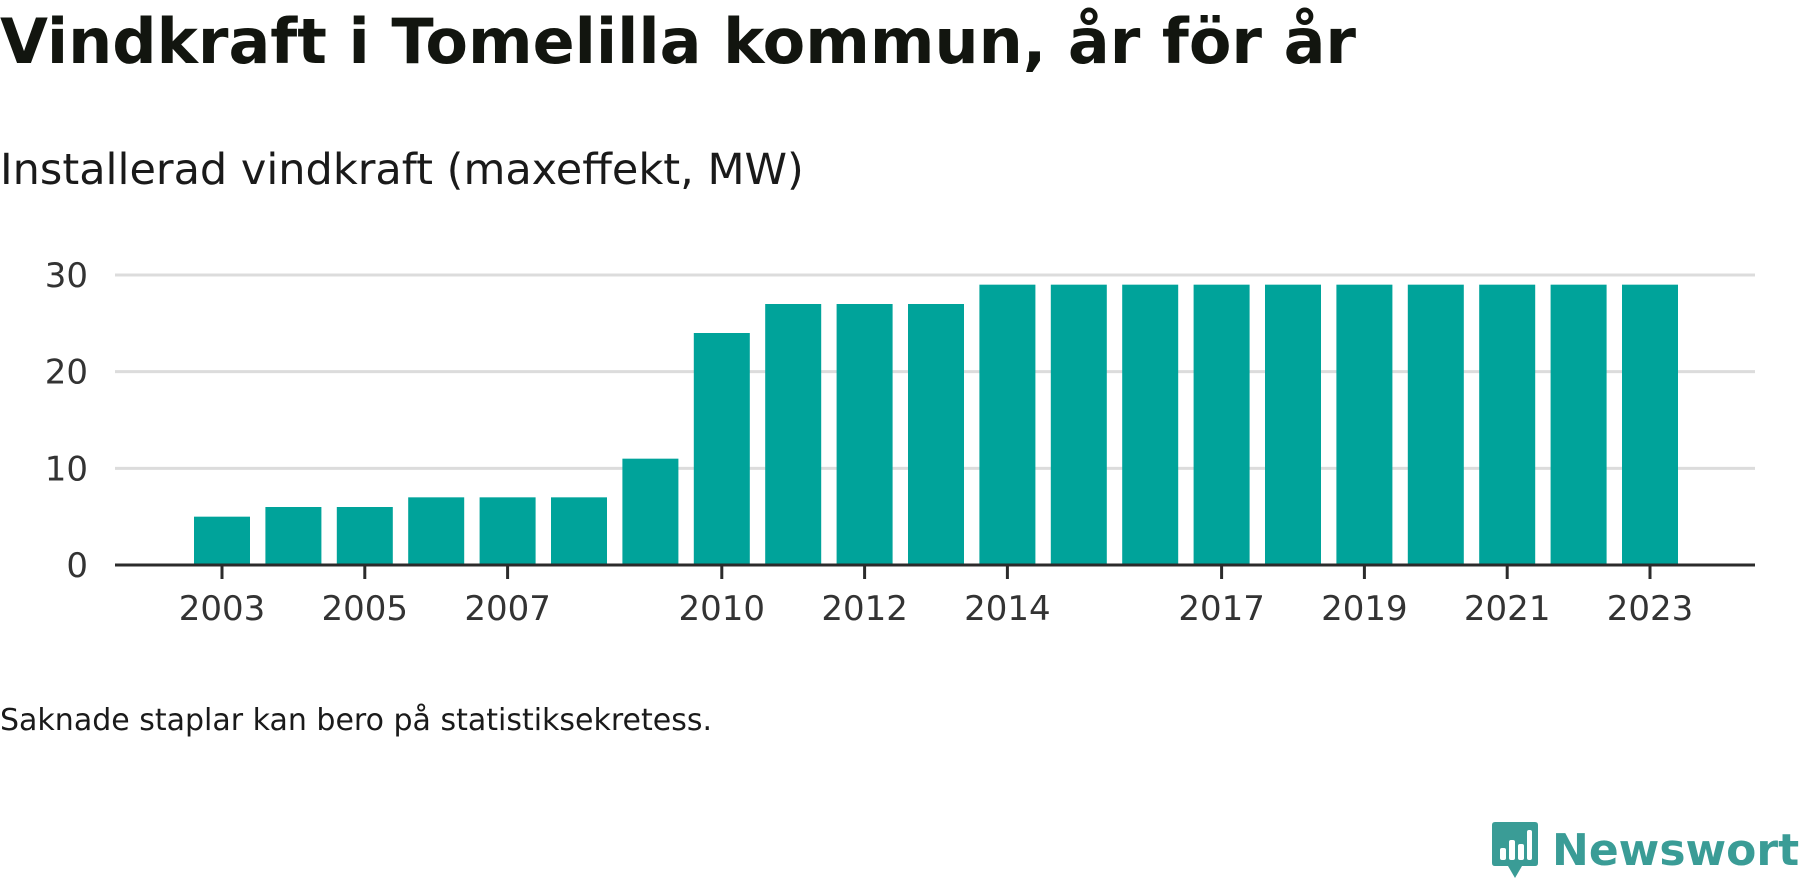 This screenshot has width=1800, height=882. Describe the element at coordinates (1364, 609) in the screenshot. I see `x-tick-label: 2019` at that location.